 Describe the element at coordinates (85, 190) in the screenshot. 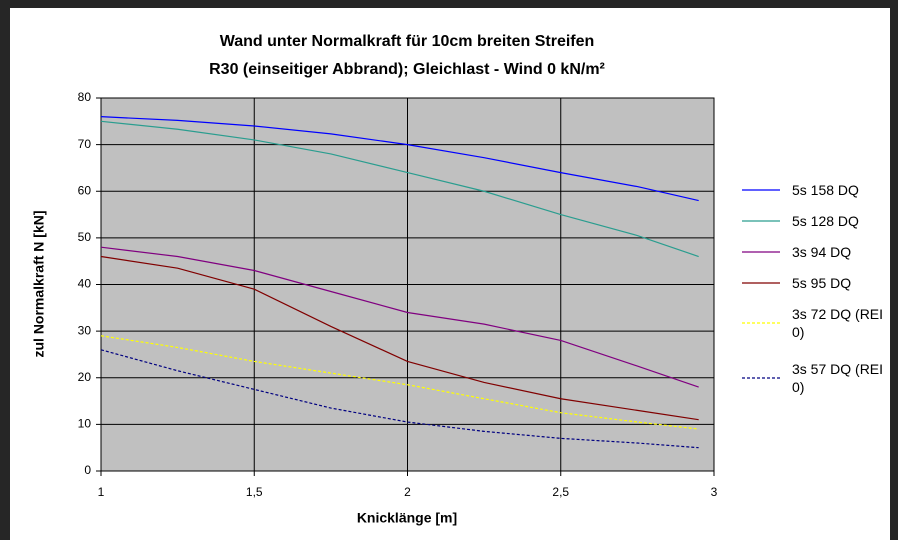

I see `y-tick-label: 60` at that location.